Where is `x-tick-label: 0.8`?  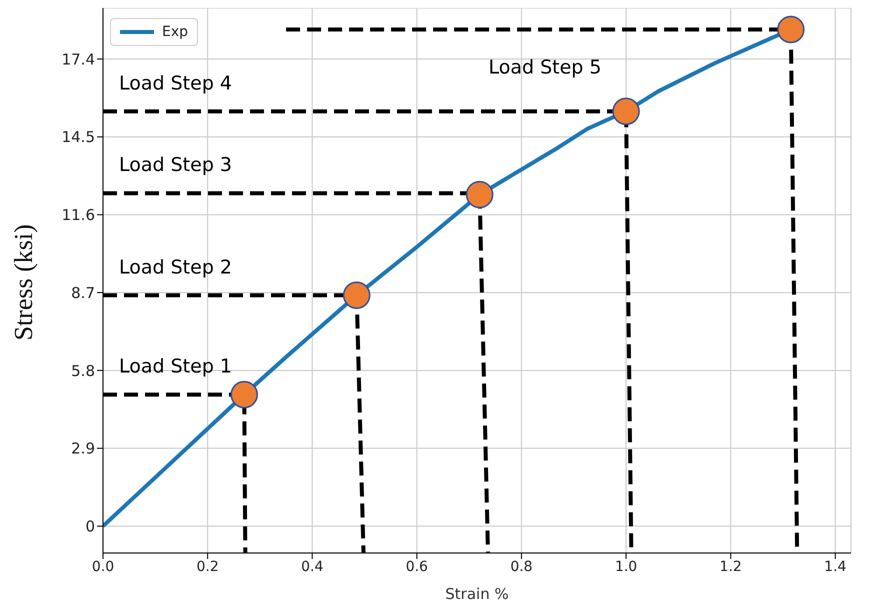
x-tick-label: 0.8 is located at coordinates (521, 566).